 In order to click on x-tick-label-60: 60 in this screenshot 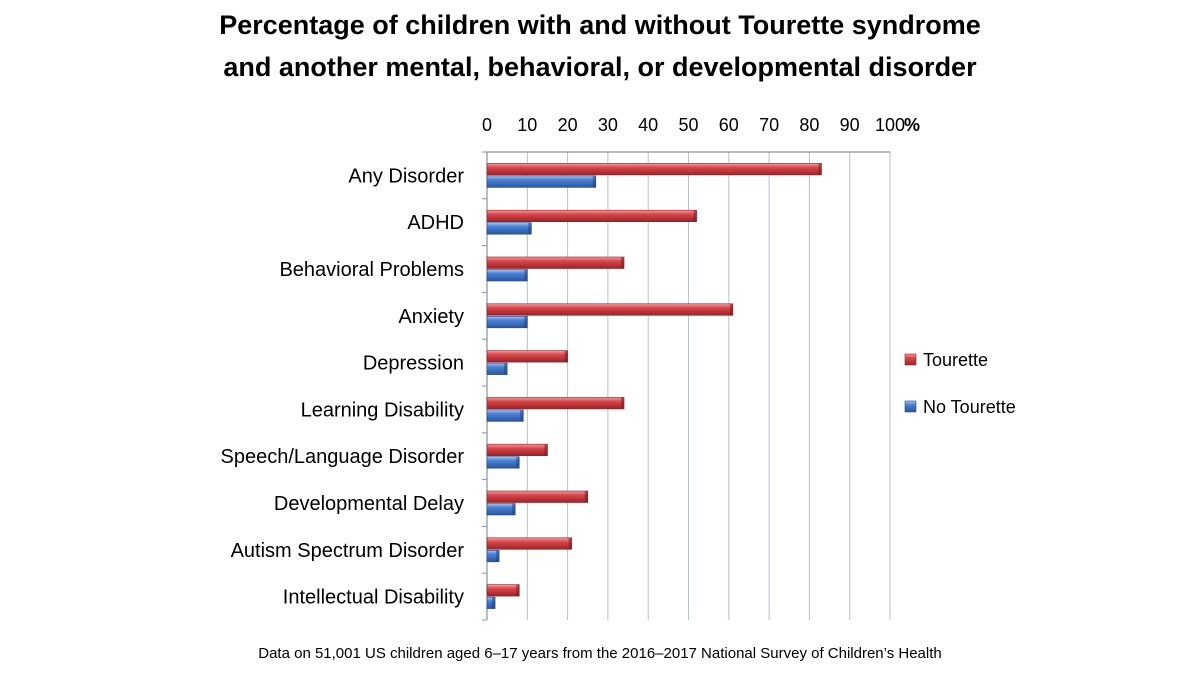, I will do `click(729, 125)`.